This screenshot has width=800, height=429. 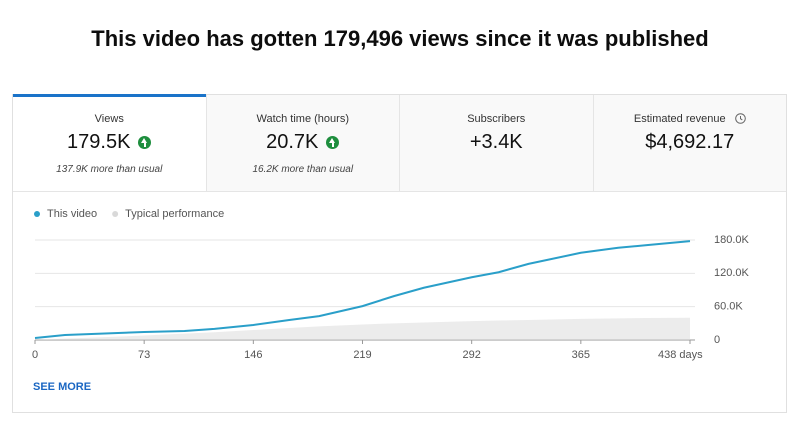 I want to click on metric-label: Estimated revenue, so click(x=690, y=119).